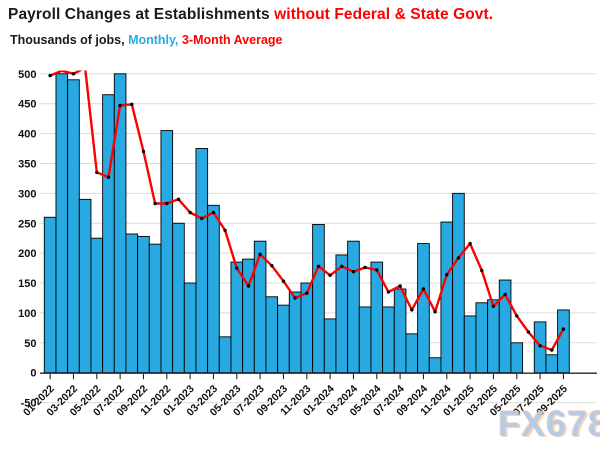 The image size is (600, 473). Describe the element at coordinates (30, 344) in the screenshot. I see `y-tick-label: 50` at that location.